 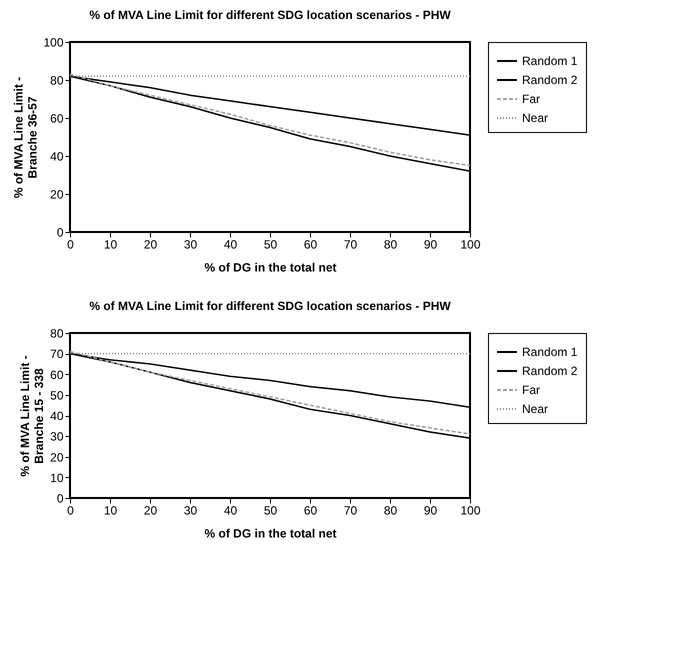 I want to click on y-tick-label: 30, so click(x=57, y=437).